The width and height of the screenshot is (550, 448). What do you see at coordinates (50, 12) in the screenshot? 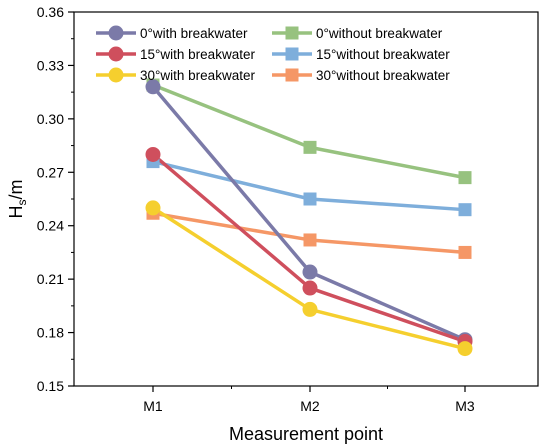
I see `y-tick-label: 0.36` at bounding box center [50, 12].